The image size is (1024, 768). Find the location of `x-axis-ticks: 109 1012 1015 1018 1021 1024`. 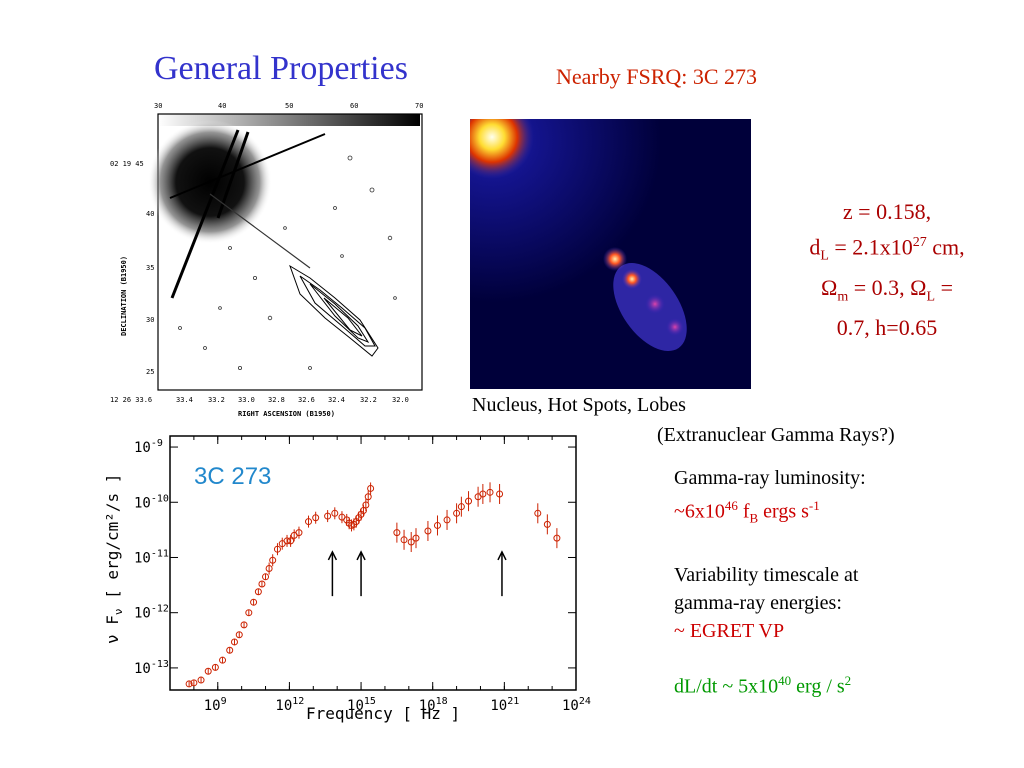

x-axis-ticks: 109 1012 1015 1018 1021 1024 is located at coordinates (397, 575).